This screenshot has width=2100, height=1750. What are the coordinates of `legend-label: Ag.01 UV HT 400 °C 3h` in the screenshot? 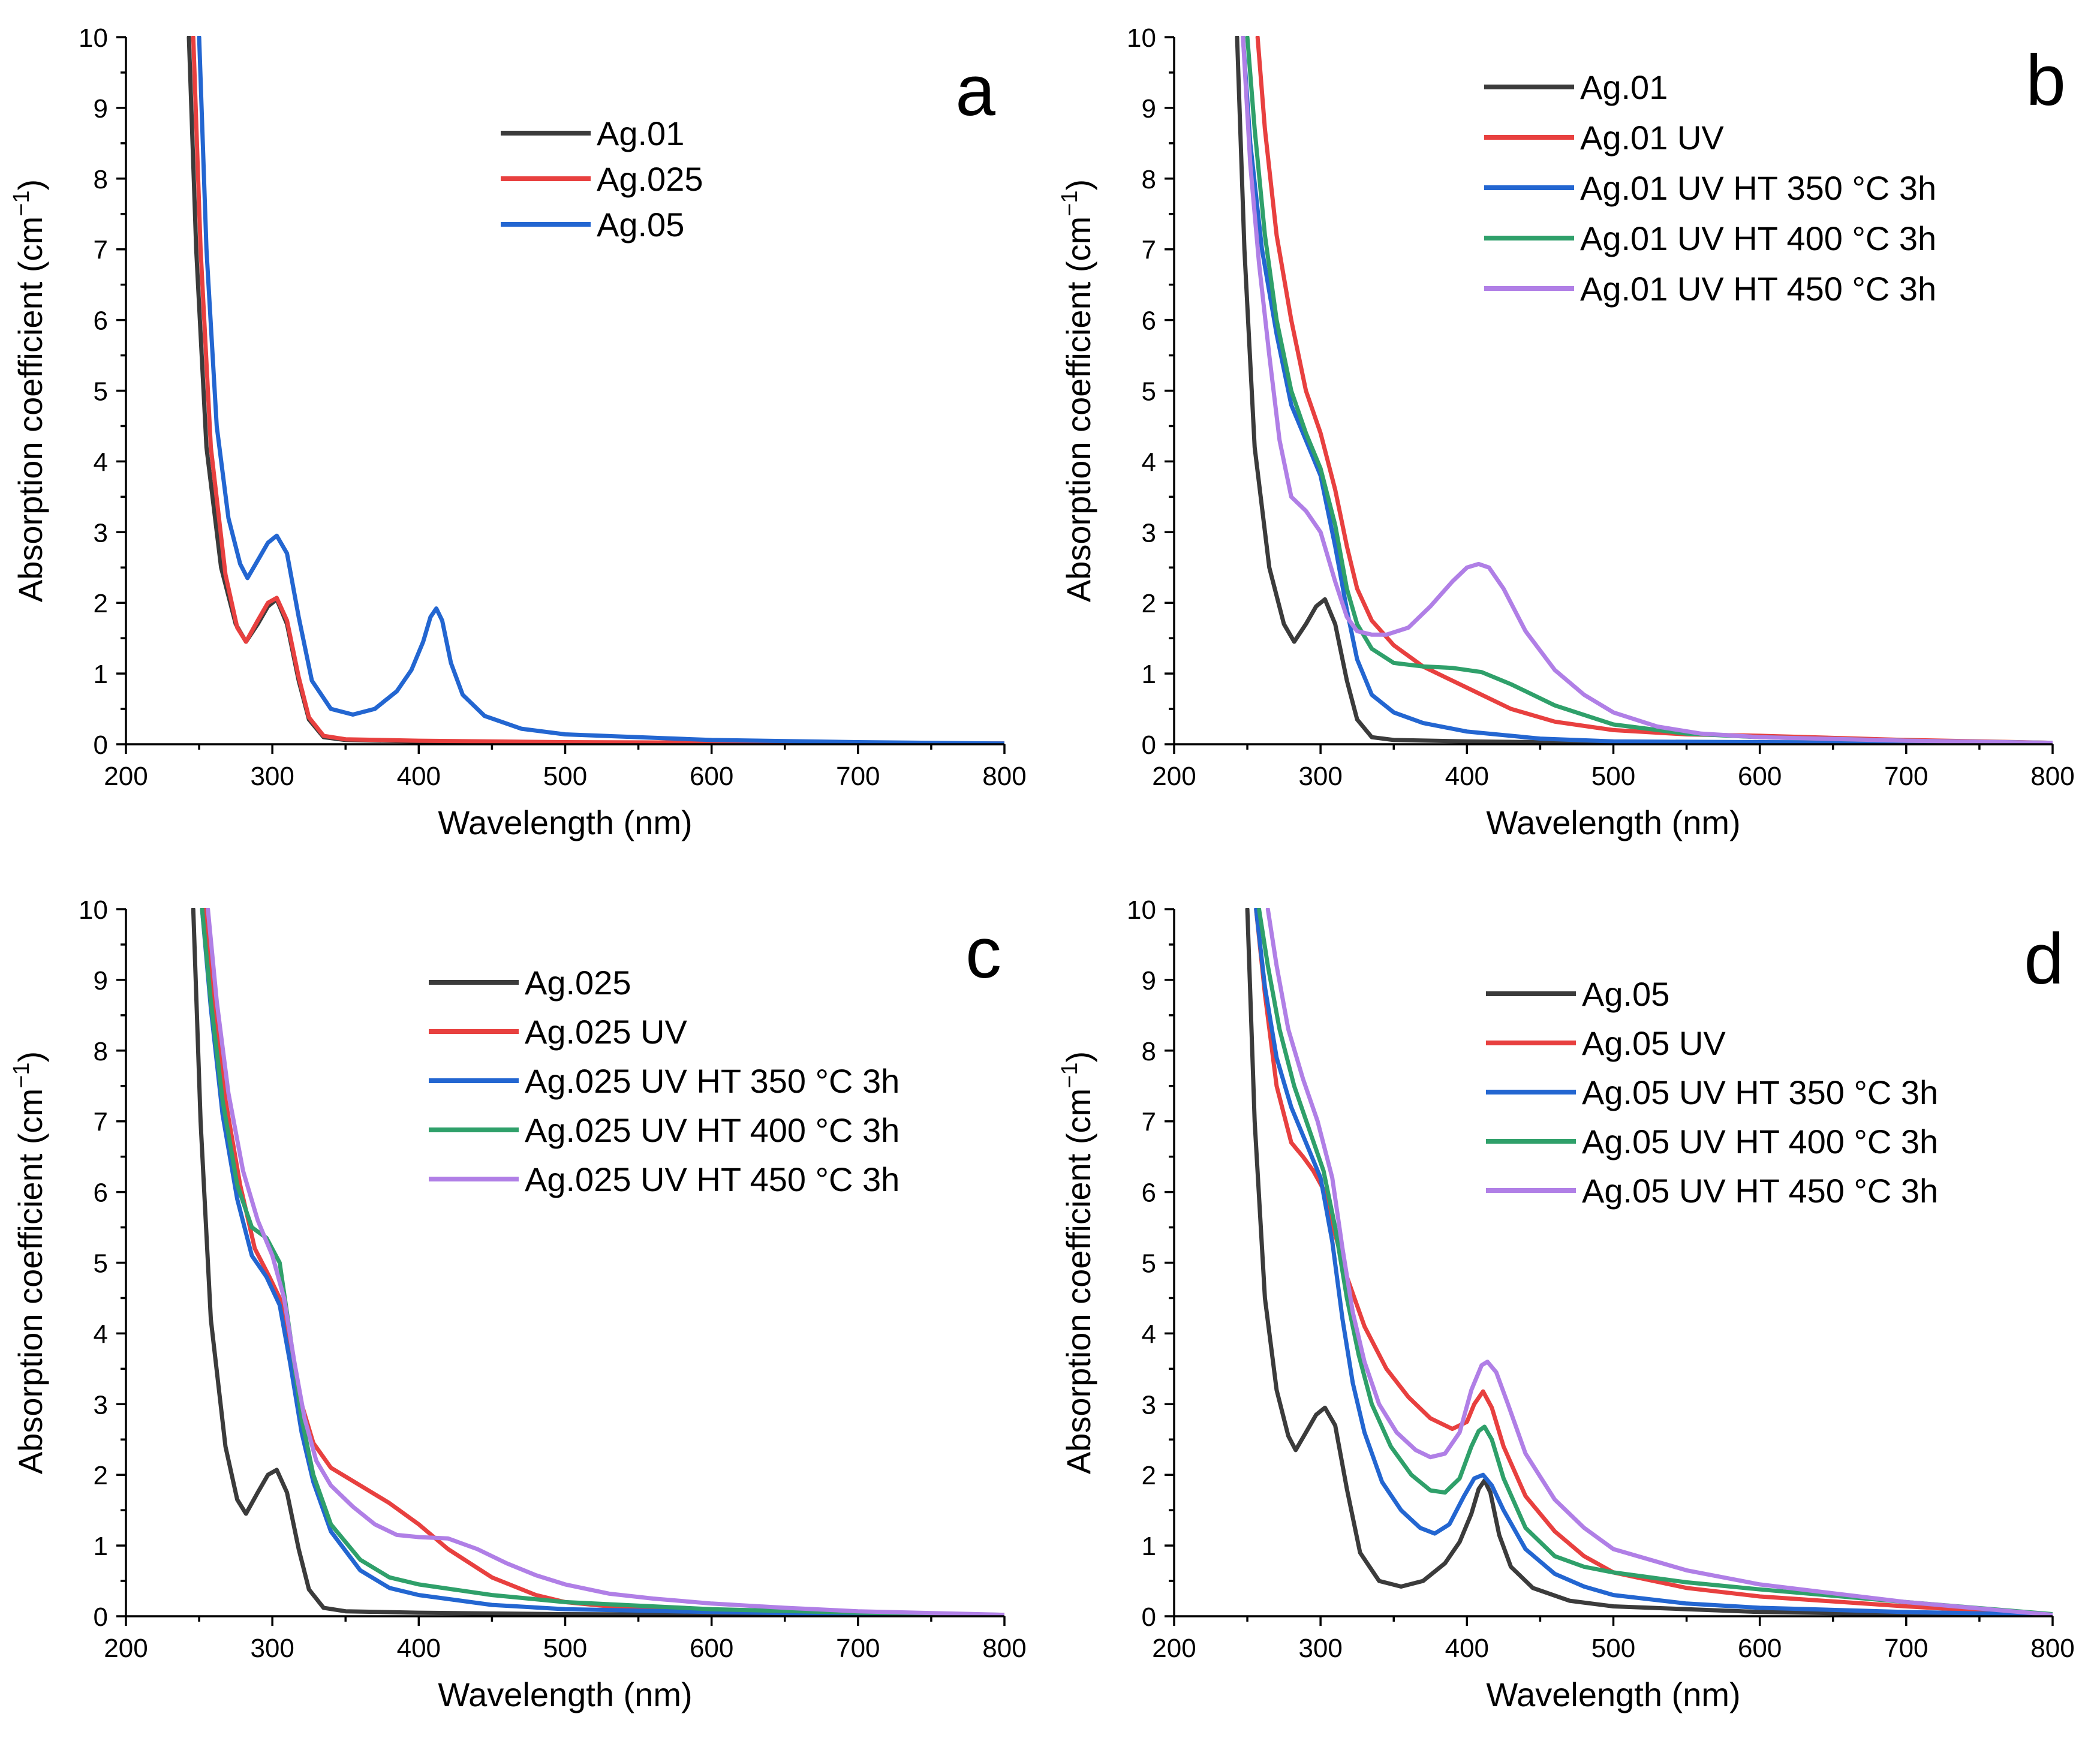 It's located at (1758, 238).